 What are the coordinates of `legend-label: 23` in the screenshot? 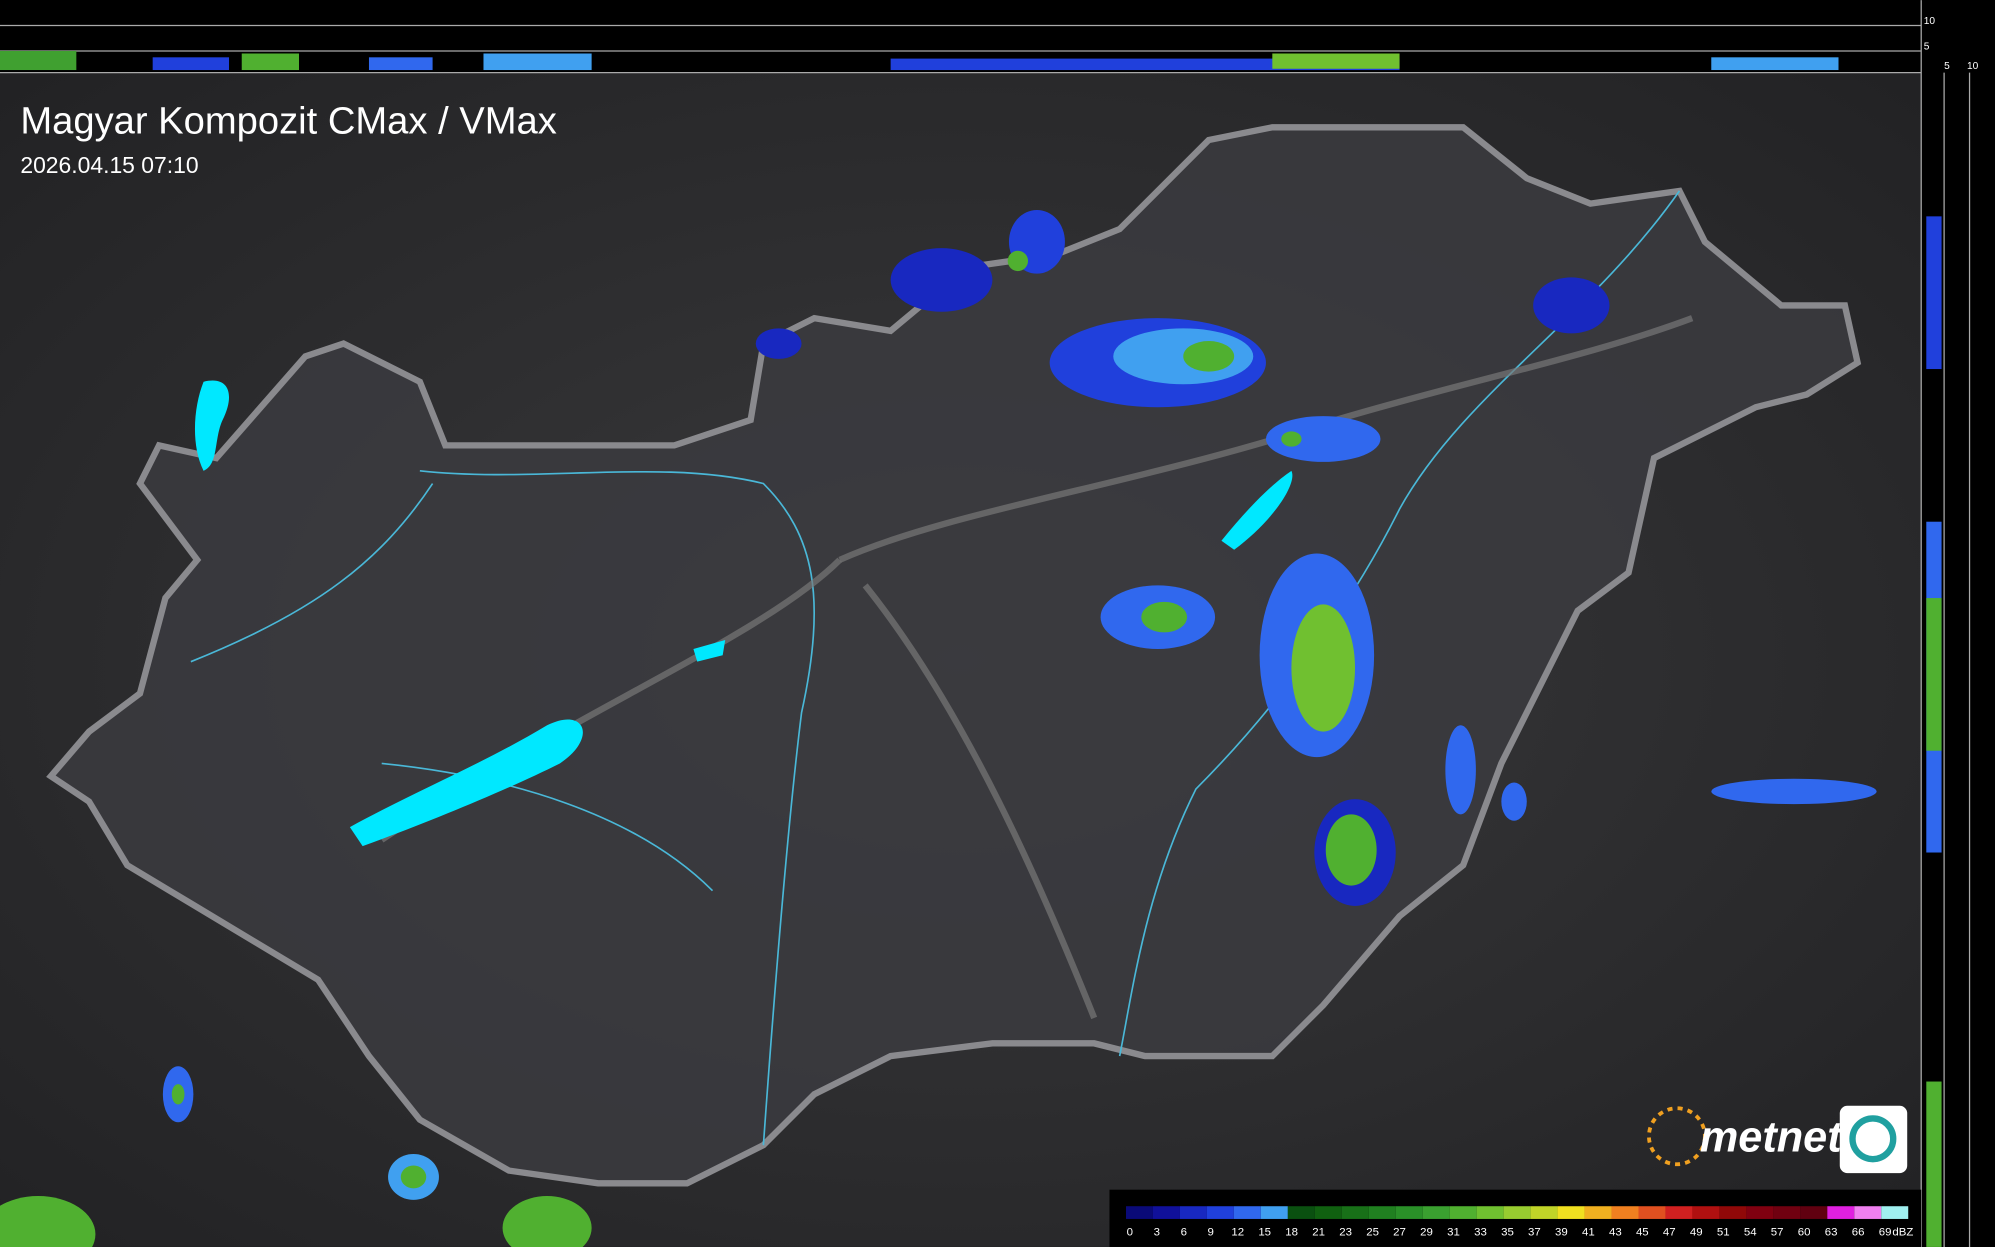 It's located at (1345, 1232).